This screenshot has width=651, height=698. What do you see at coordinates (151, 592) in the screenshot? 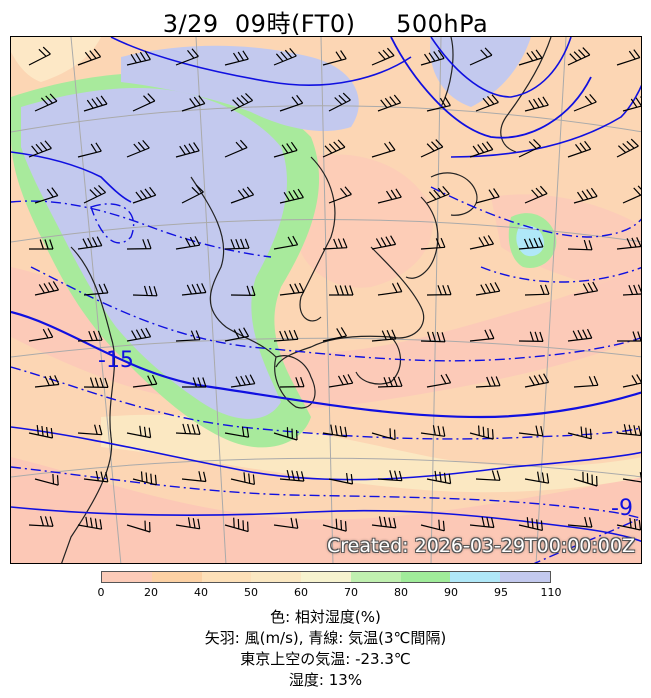
I see `colorbar-tick-label: 20` at bounding box center [151, 592].